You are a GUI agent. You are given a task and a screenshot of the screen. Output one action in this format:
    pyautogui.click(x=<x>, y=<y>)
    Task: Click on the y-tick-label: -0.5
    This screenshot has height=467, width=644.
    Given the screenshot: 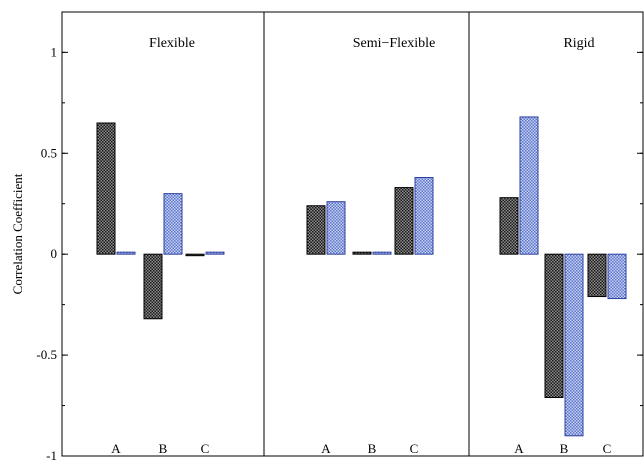 What is the action you would take?
    pyautogui.click(x=46, y=354)
    